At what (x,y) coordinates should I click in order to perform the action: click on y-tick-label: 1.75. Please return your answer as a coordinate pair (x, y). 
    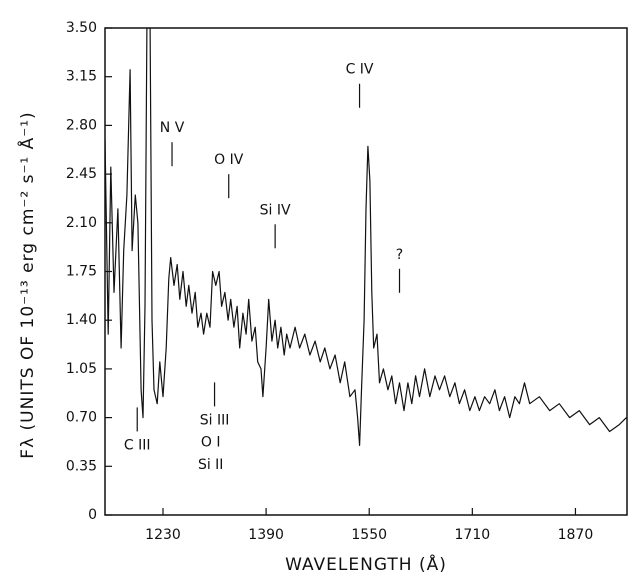
    Looking at the image, I should click on (81, 272).